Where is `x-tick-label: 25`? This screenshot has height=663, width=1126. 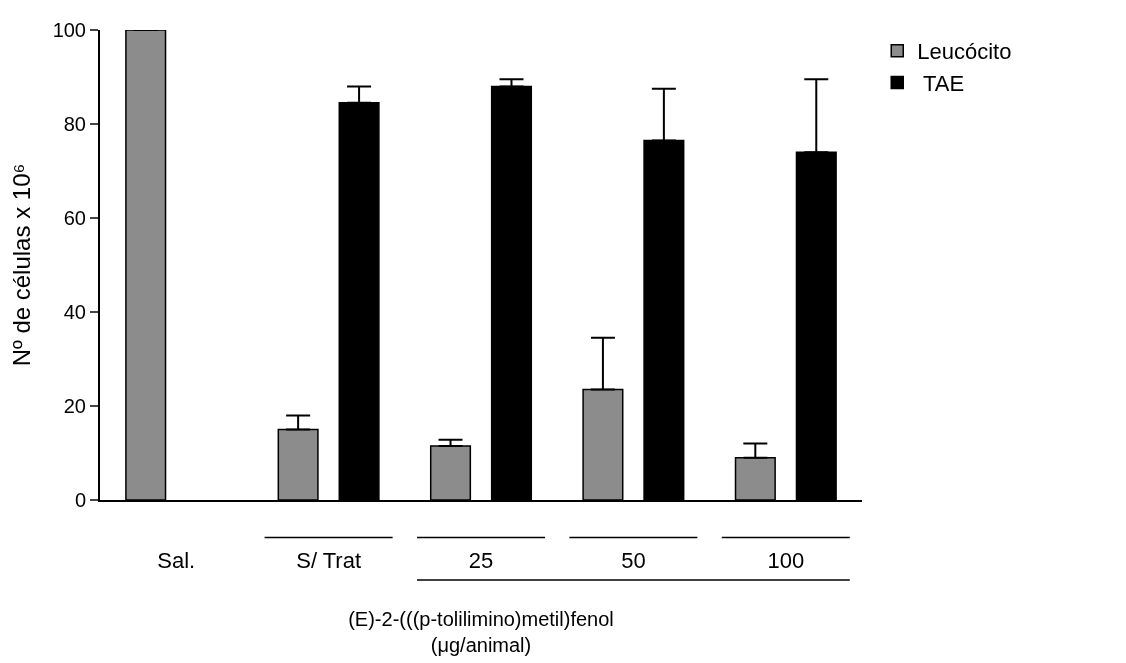 x-tick-label: 25 is located at coordinates (481, 561).